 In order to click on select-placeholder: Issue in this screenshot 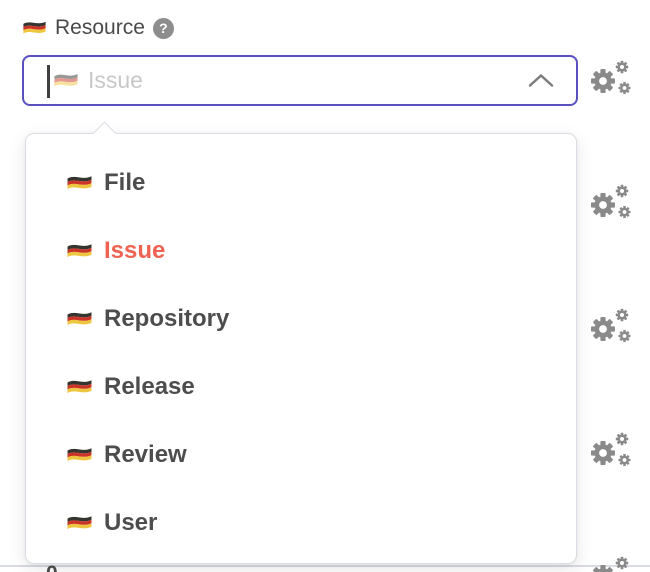, I will do `click(115, 80)`.